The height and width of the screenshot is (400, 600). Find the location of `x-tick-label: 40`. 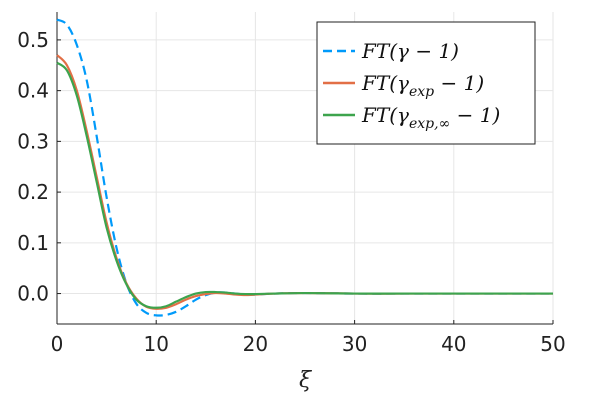

x-tick-label: 40 is located at coordinates (453, 344).